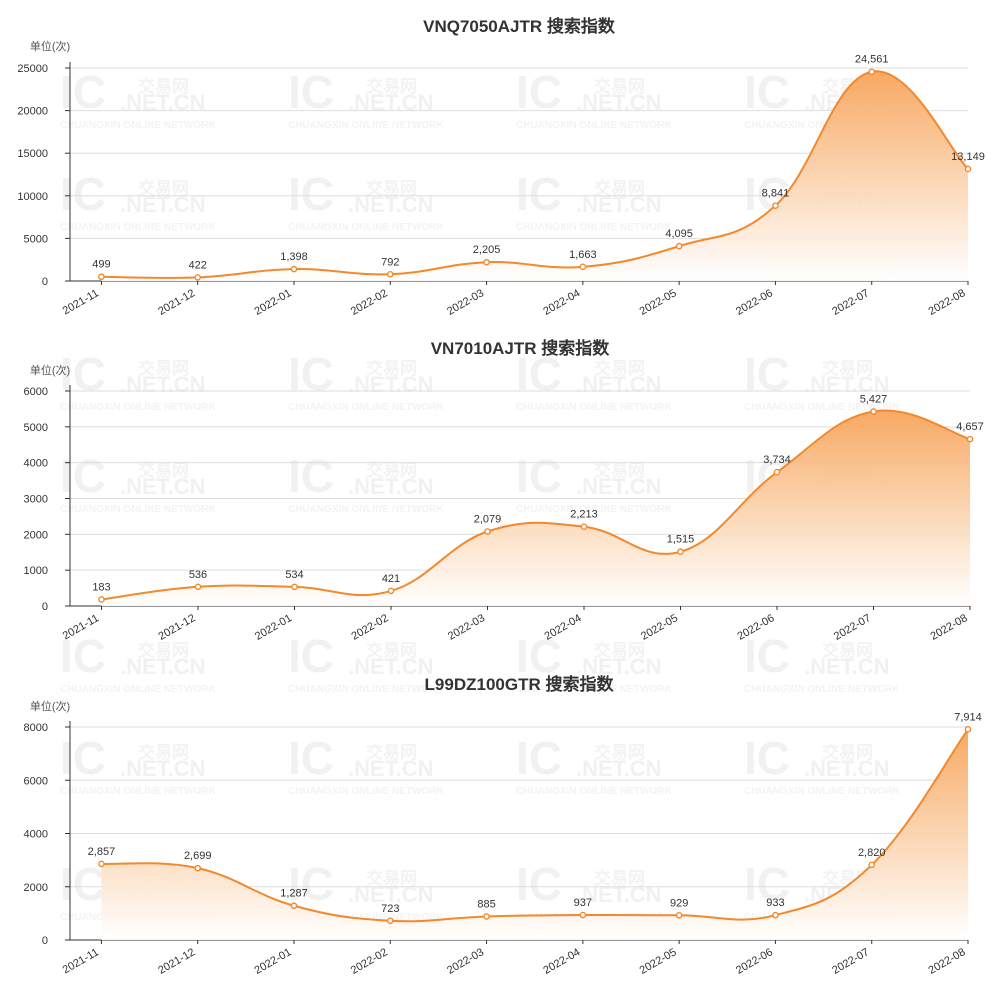 The height and width of the screenshot is (993, 1000). What do you see at coordinates (101, 587) in the screenshot?
I see `data-label: 183` at bounding box center [101, 587].